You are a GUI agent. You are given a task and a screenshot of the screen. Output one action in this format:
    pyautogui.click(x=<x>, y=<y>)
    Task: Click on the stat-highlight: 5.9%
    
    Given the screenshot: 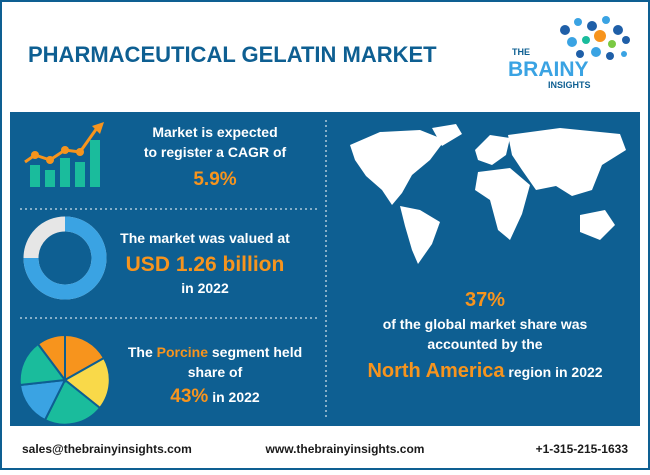 What is the action you would take?
    pyautogui.click(x=214, y=179)
    